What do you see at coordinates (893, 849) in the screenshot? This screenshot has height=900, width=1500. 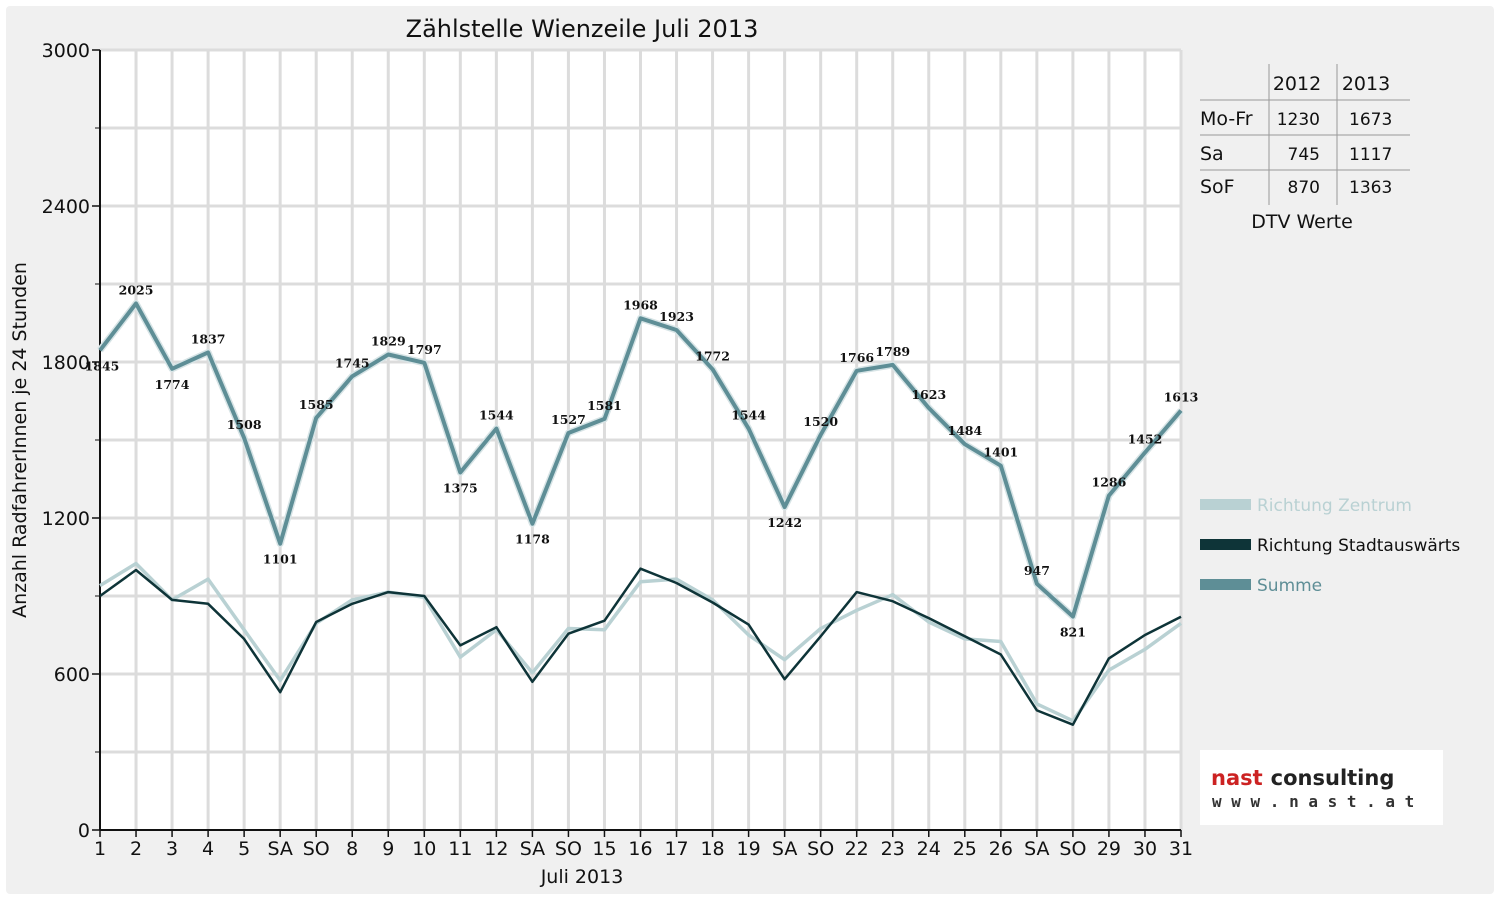 I see `x-tick-label: 23` at bounding box center [893, 849].